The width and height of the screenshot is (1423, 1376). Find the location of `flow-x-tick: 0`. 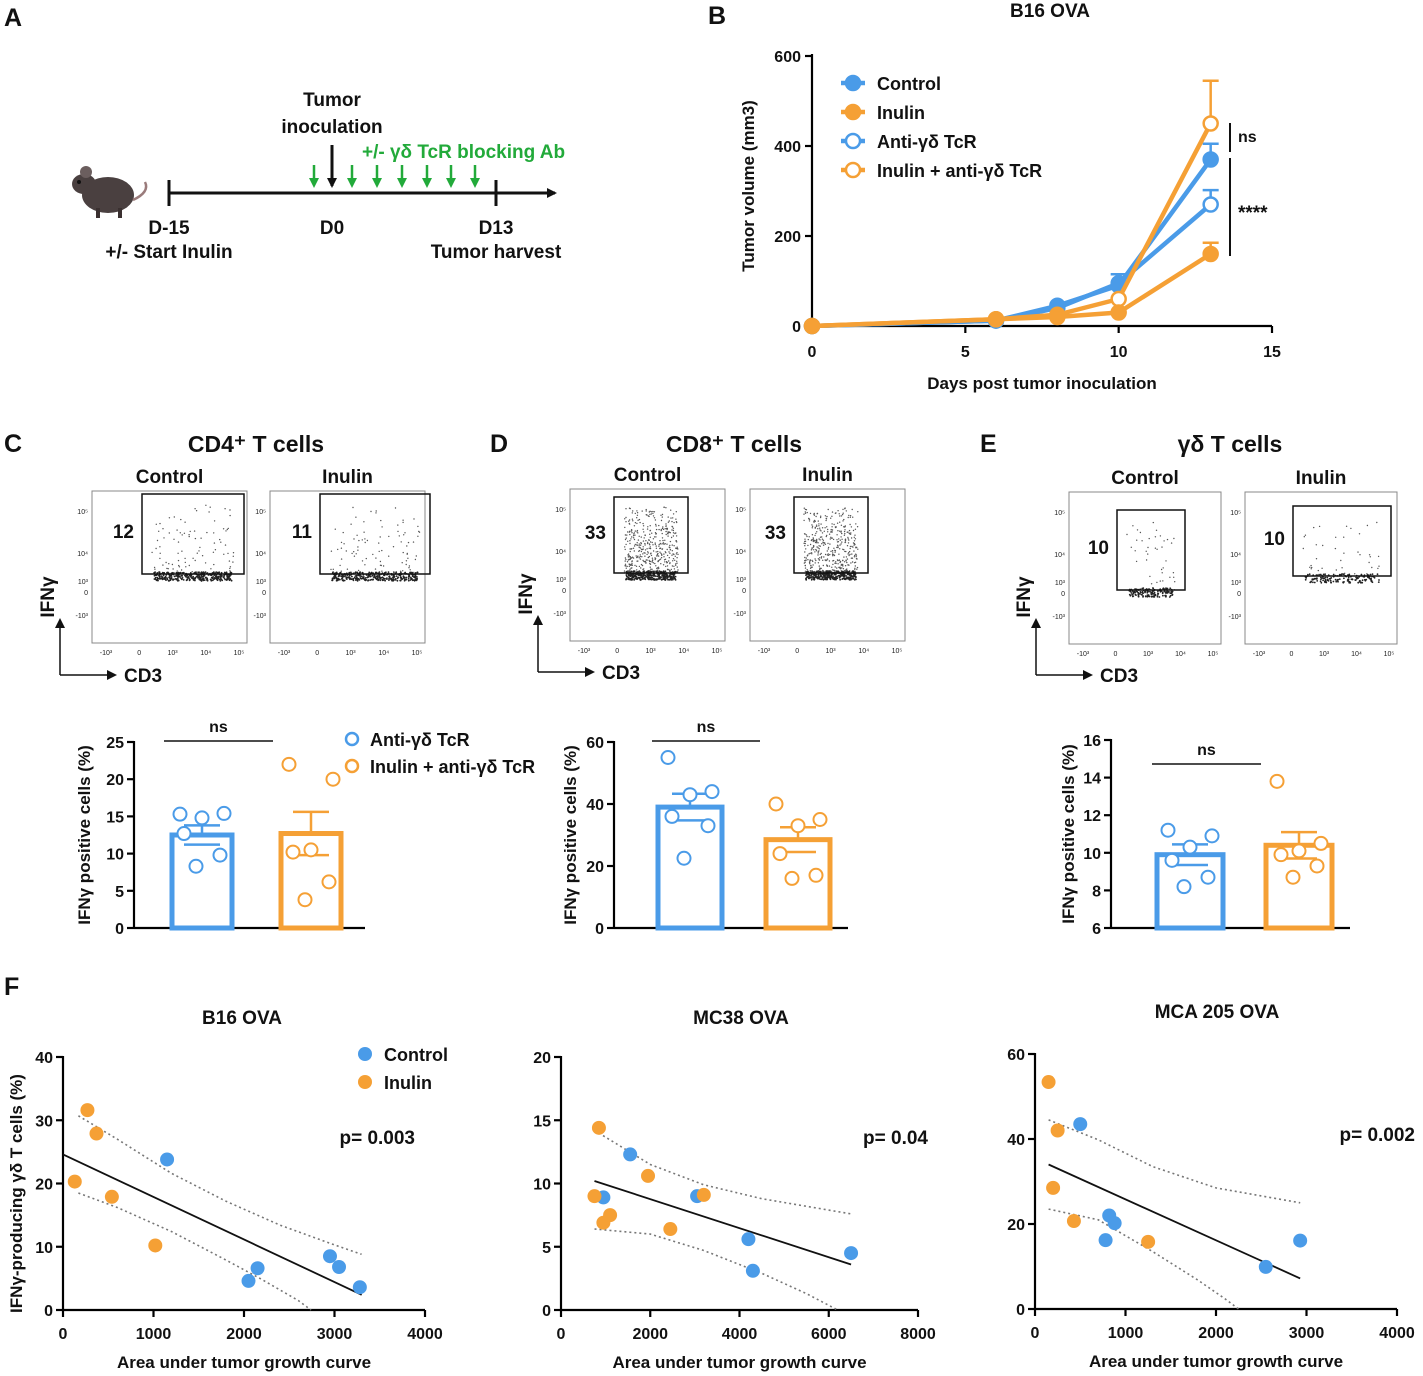

flow-x-tick: 0 is located at coordinates (1292, 654).